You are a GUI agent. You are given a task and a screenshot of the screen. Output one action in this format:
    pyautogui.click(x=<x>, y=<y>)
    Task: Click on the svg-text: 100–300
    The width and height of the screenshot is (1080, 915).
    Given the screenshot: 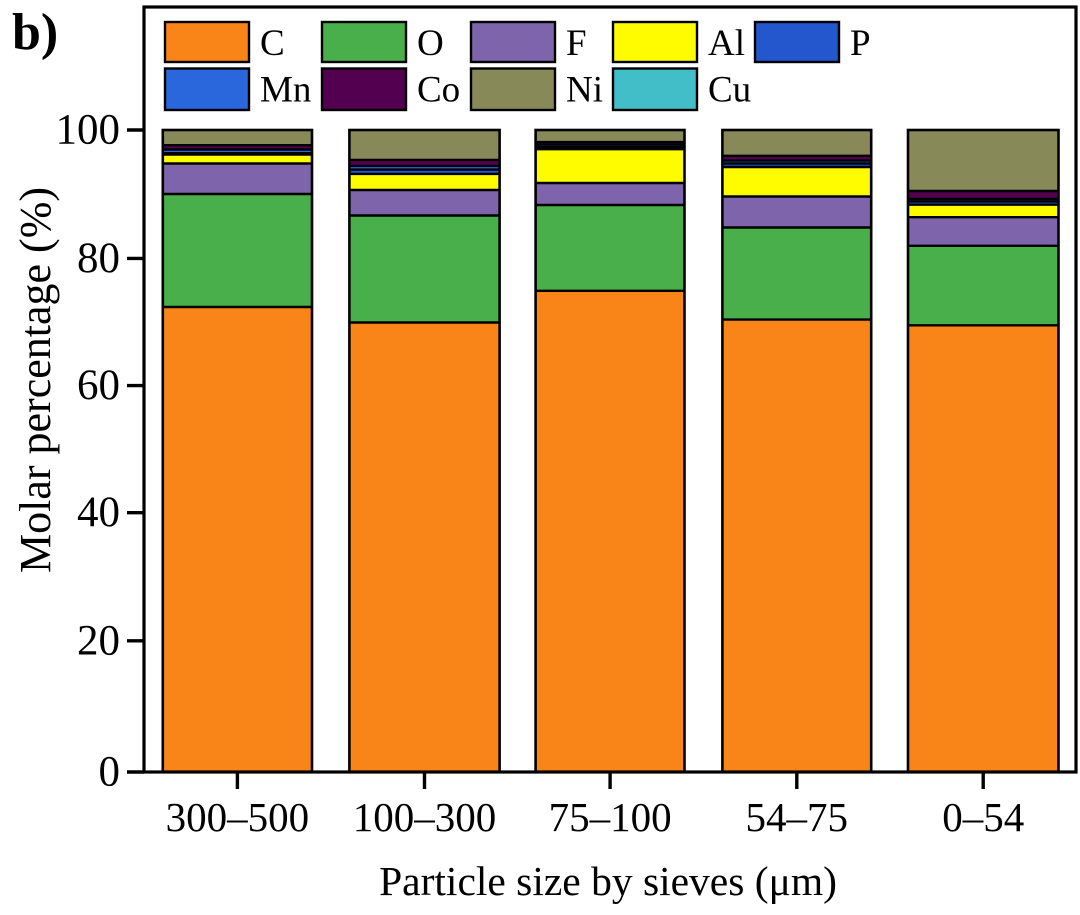 What is the action you would take?
    pyautogui.click(x=425, y=817)
    